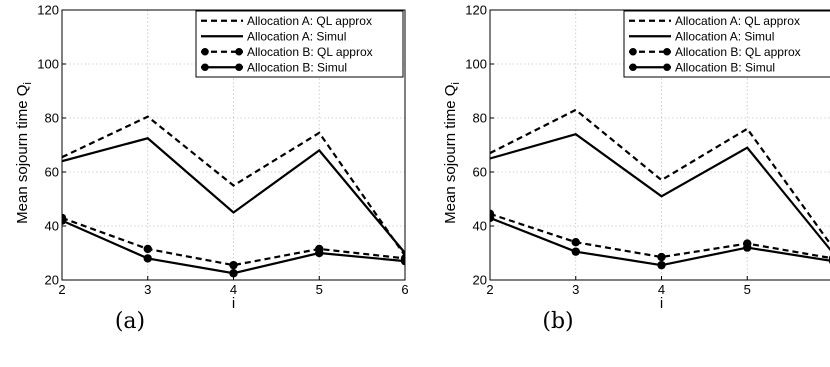 The width and height of the screenshot is (830, 367). Describe the element at coordinates (404, 289) in the screenshot. I see `x-tick-label: 6` at that location.